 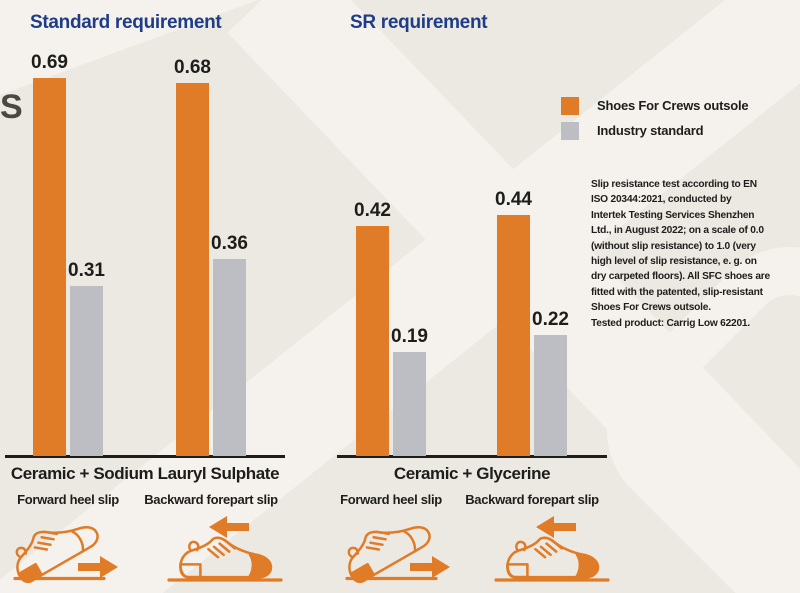 I want to click on bar-value-label: 0.69, so click(x=49, y=62).